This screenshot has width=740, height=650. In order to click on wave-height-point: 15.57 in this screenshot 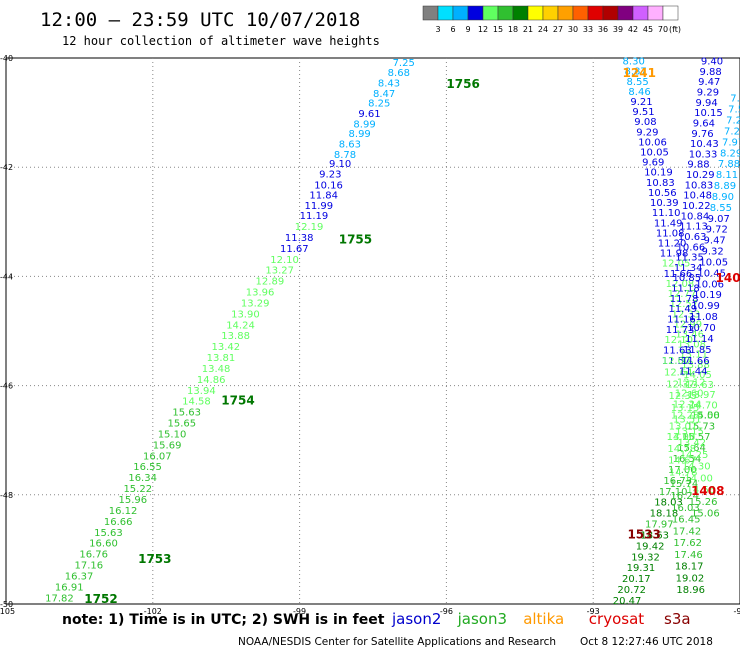, I will do `click(696, 437)`.